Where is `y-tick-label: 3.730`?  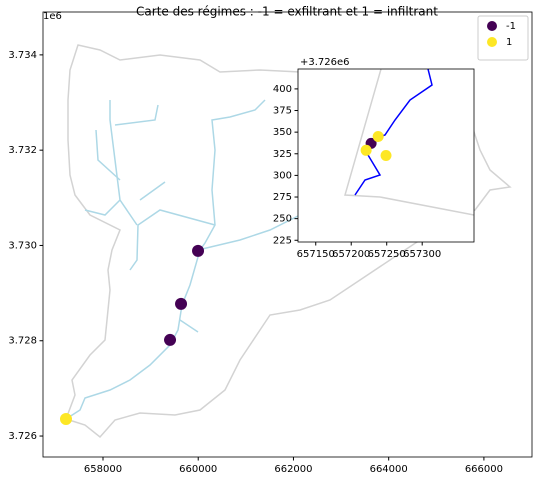
y-tick-label: 3.730 is located at coordinates (22, 245).